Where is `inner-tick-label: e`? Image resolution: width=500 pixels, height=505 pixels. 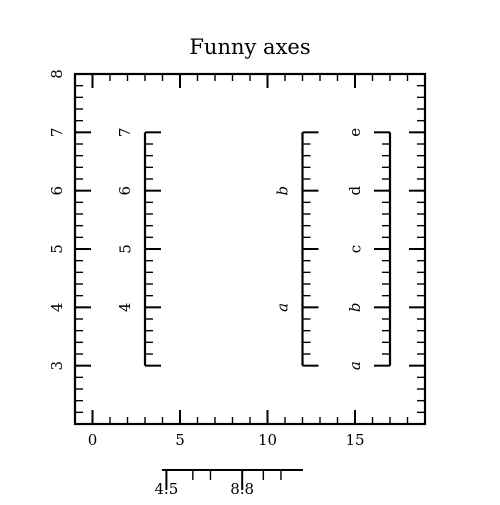 inner-tick-label: e is located at coordinates (355, 132).